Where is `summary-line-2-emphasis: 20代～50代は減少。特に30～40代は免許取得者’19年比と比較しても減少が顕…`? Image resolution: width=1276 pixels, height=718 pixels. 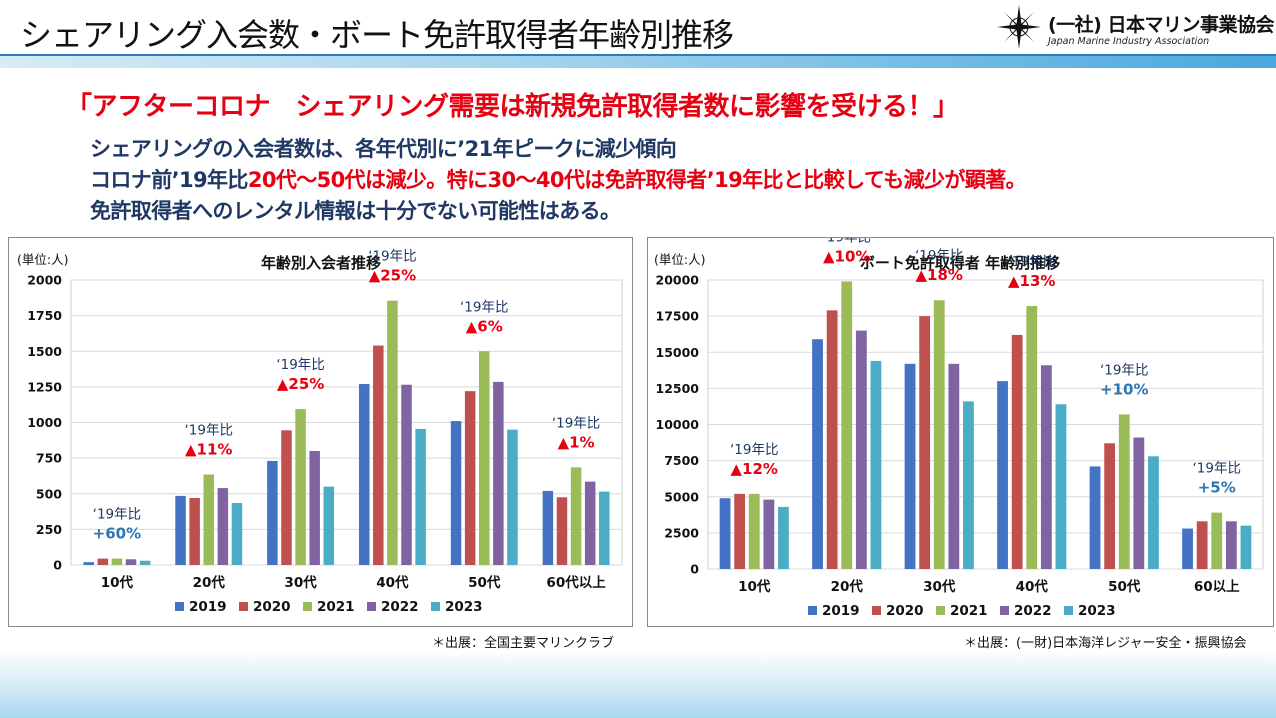
summary-line-2-emphasis: 20代～50代は減少。特に30～40代は免許取得者’19年比と比較しても減少が顕… is located at coordinates (637, 180).